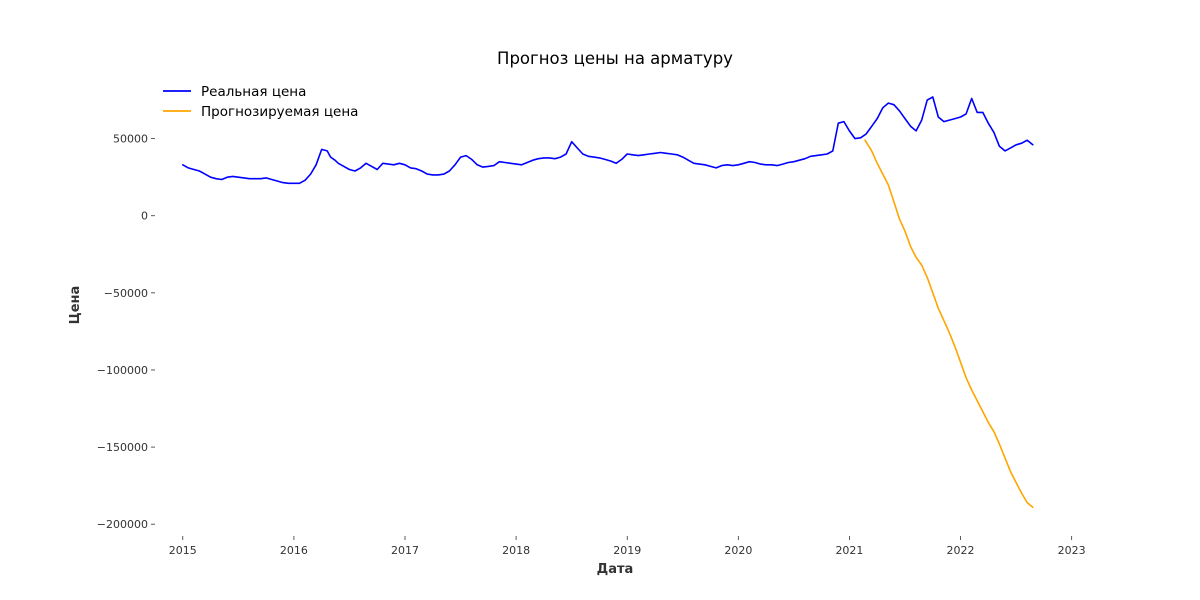 This screenshot has width=1200, height=600. Describe the element at coordinates (75, 305) in the screenshot. I see `y-axis-label: Цена` at that location.